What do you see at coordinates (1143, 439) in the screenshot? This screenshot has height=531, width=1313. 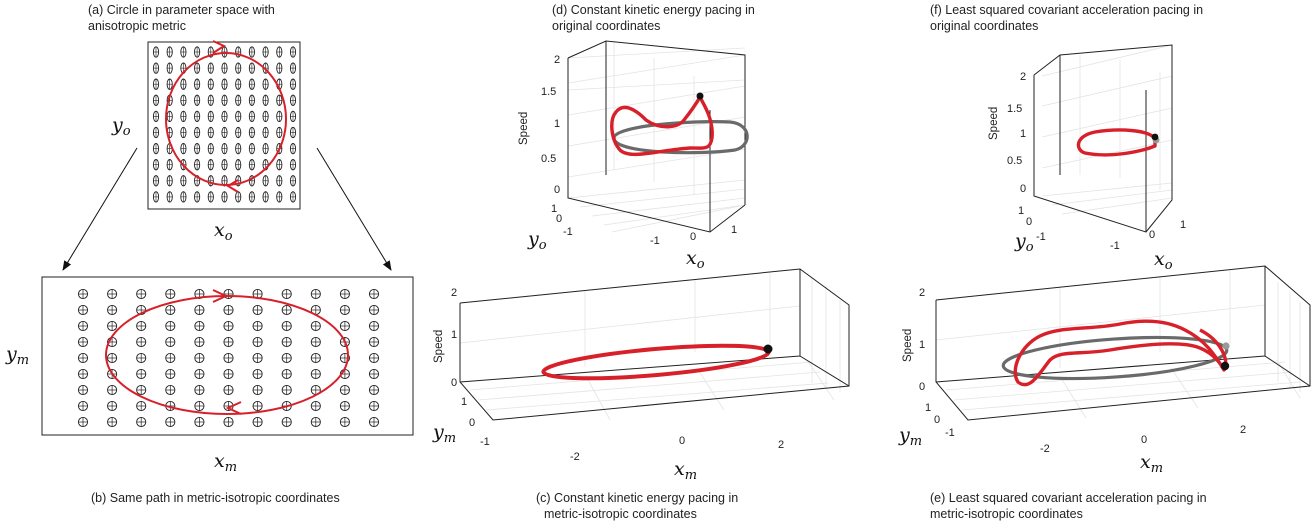 I see `xticks-e: -2 0 2` at bounding box center [1143, 439].